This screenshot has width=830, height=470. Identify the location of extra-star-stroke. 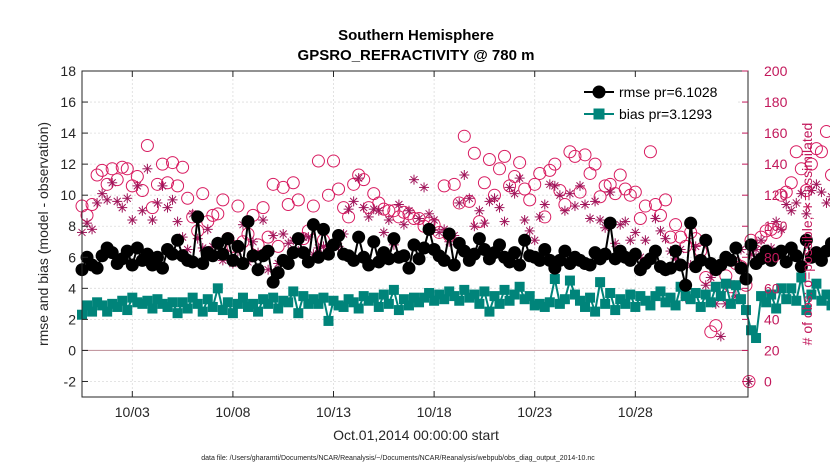
(749, 381).